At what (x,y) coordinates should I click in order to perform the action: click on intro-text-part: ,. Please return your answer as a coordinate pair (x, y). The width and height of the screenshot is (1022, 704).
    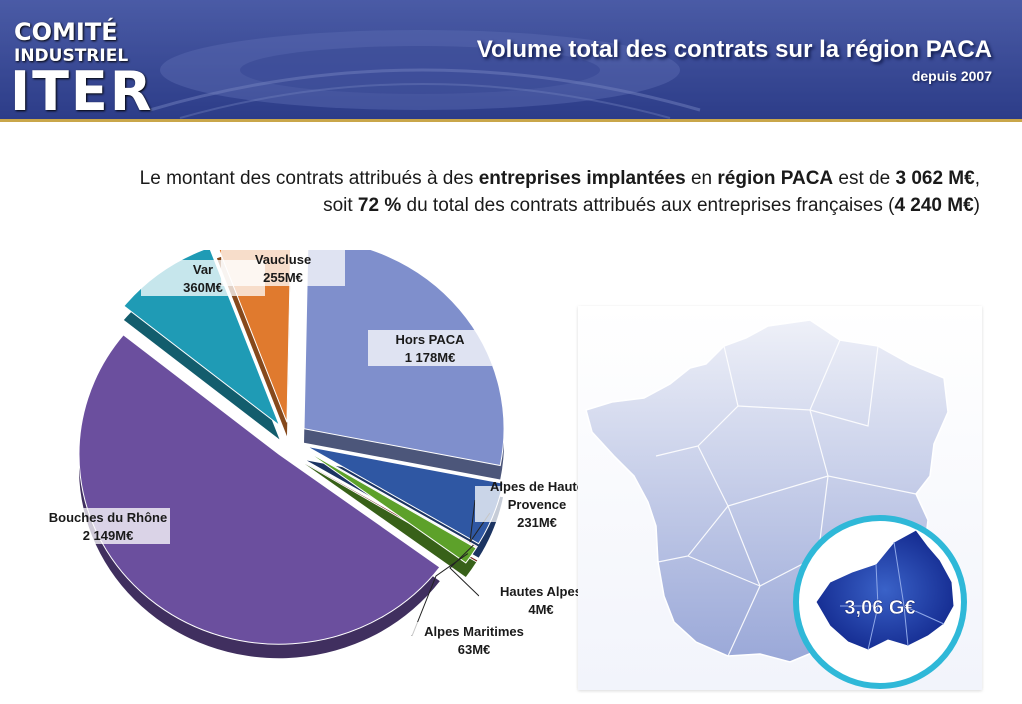
    Looking at the image, I should click on (977, 178).